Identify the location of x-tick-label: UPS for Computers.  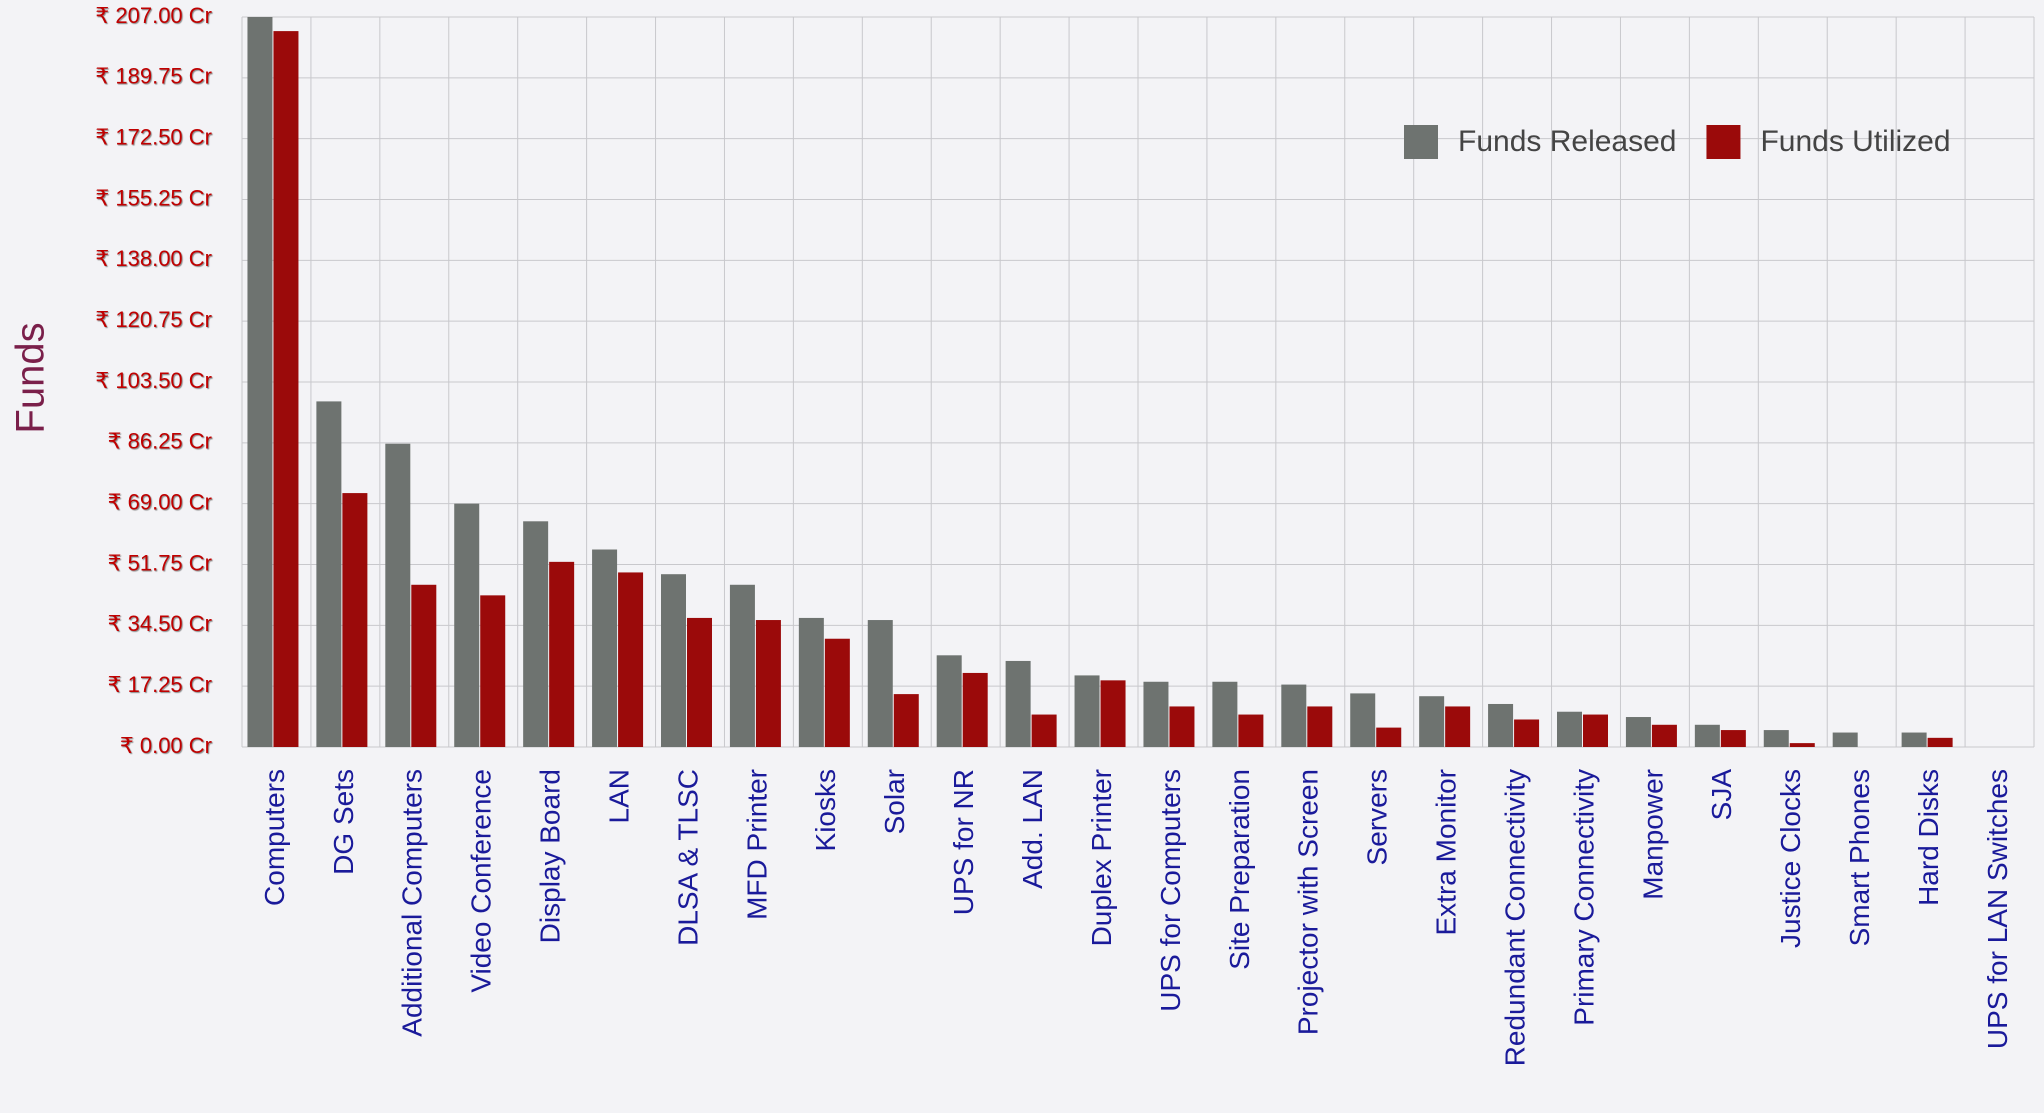
(1170, 890).